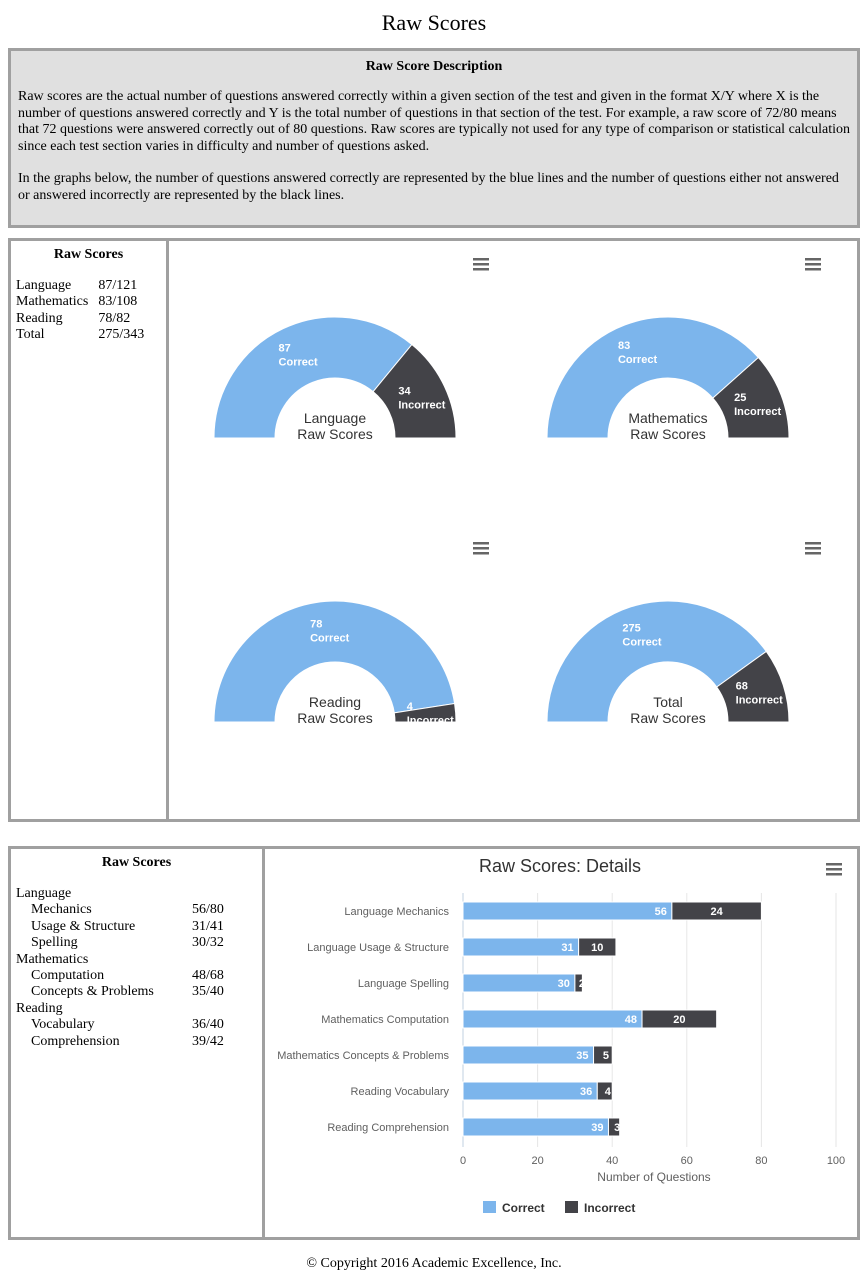 The width and height of the screenshot is (868, 1280). What do you see at coordinates (208, 976) in the screenshot?
I see `item-score: 48/68` at bounding box center [208, 976].